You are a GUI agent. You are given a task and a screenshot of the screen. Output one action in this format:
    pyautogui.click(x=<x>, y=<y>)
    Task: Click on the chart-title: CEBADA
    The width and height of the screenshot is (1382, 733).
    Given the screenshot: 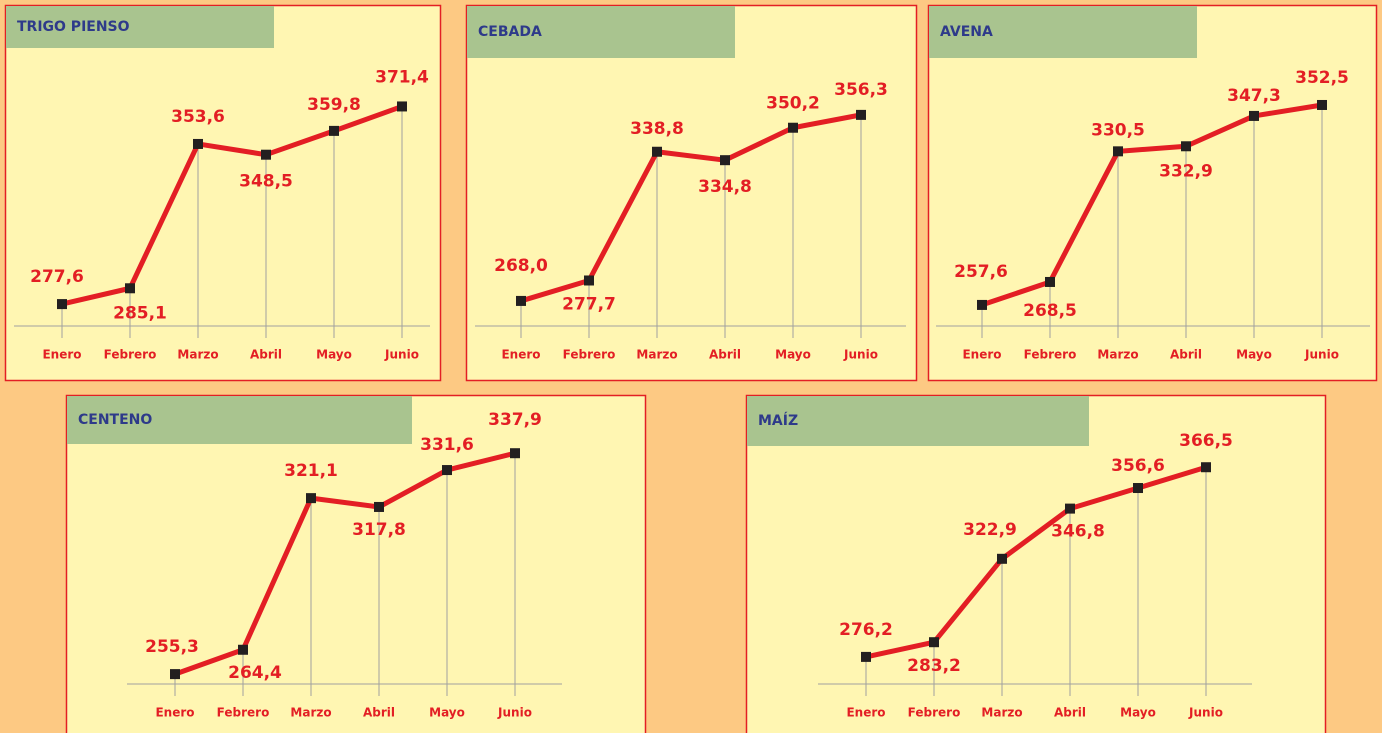 What is the action you would take?
    pyautogui.click(x=510, y=32)
    